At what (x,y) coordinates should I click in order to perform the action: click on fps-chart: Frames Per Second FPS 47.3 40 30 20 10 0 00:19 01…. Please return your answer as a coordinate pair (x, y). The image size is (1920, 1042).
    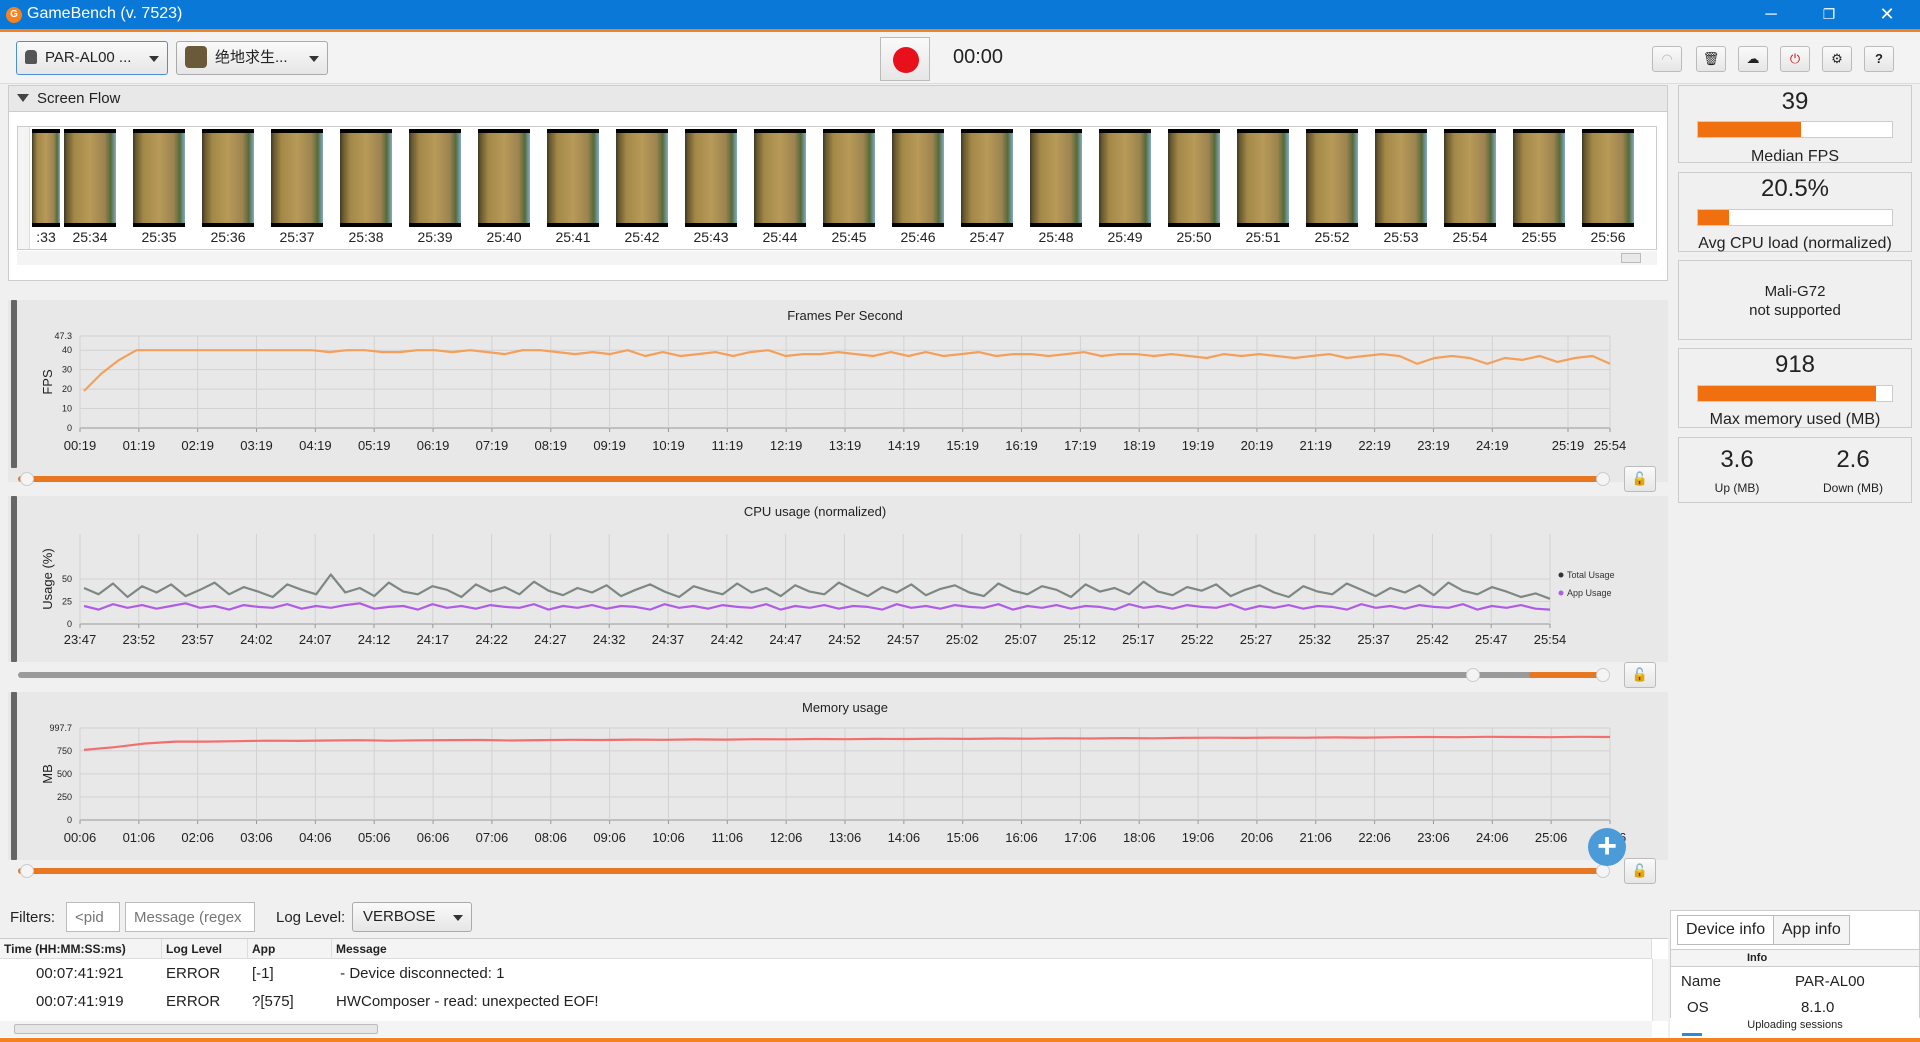
    Looking at the image, I should click on (833, 380).